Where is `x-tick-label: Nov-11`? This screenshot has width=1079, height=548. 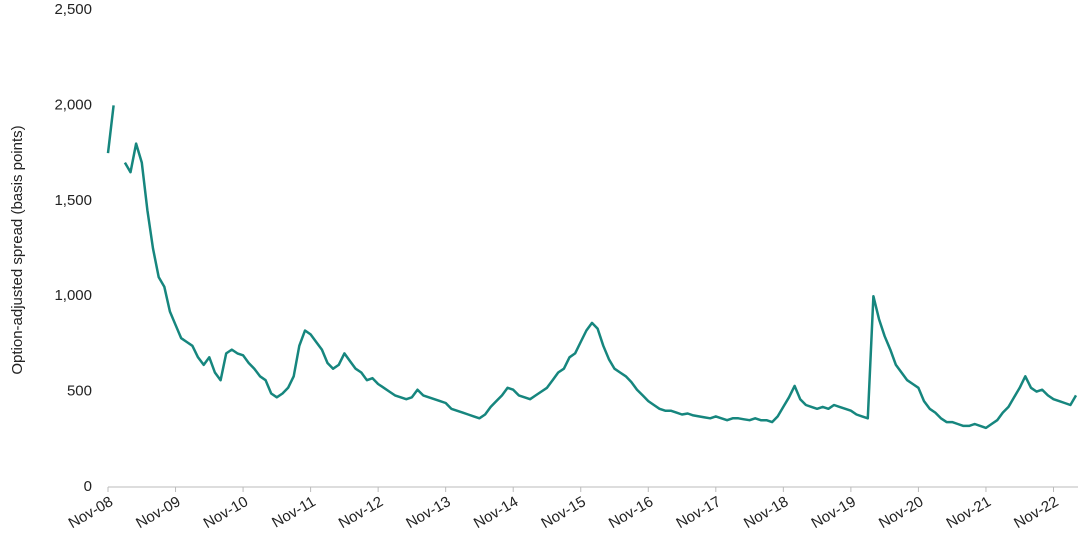
x-tick-label: Nov-11 is located at coordinates (293, 512).